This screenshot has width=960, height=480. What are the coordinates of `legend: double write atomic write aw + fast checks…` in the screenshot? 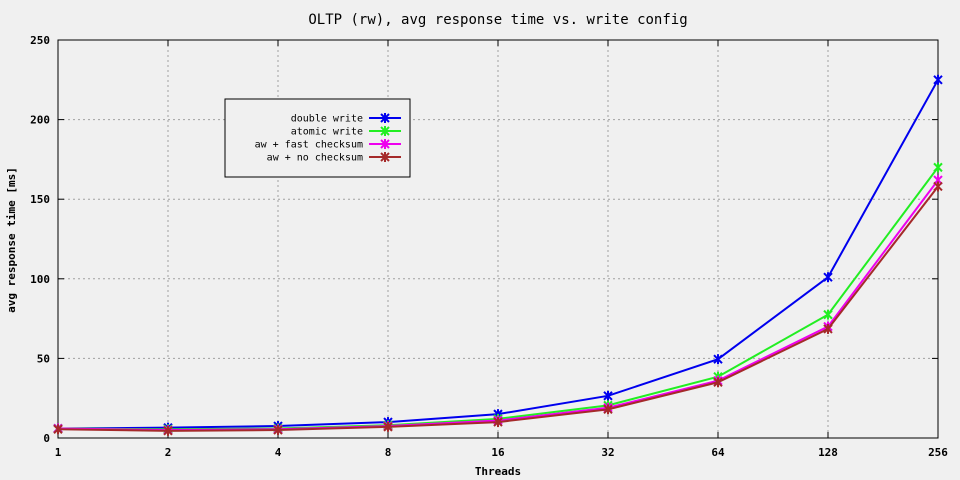 It's located at (317, 138).